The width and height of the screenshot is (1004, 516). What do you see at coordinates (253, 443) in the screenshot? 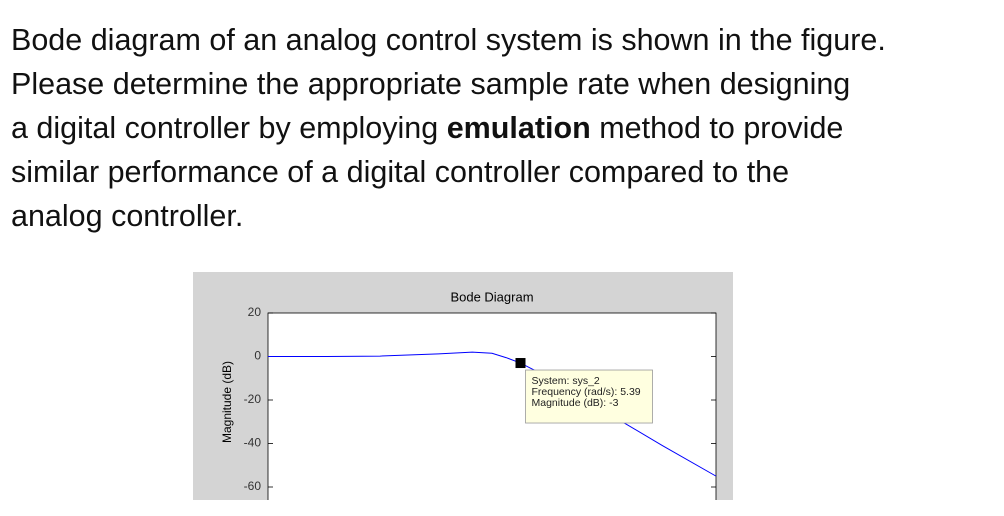
I see `y-tick-label: -40` at bounding box center [253, 443].